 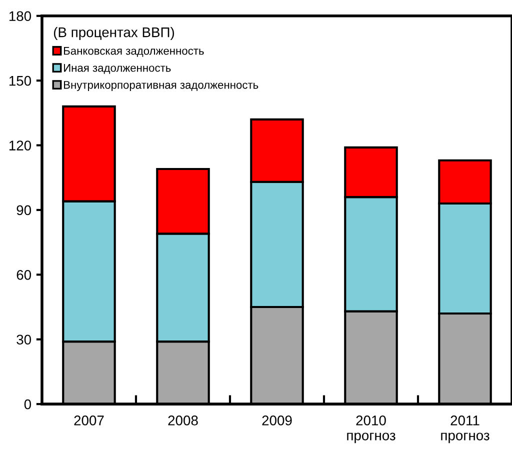 What do you see at coordinates (114, 33) in the screenshot?
I see `legend-title: (В процентах ВВП)` at bounding box center [114, 33].